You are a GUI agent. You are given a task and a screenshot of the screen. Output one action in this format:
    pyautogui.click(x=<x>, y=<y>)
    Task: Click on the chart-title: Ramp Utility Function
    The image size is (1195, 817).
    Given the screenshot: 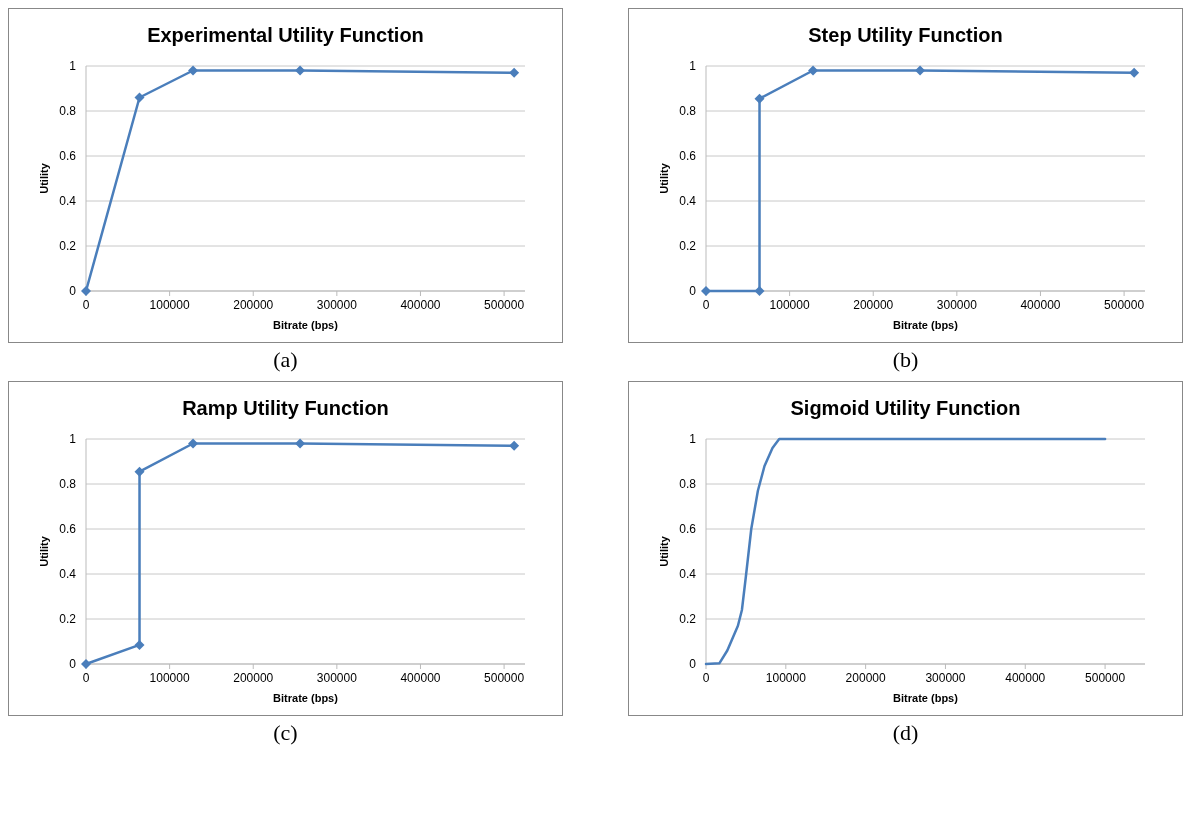 What is the action you would take?
    pyautogui.click(x=285, y=408)
    